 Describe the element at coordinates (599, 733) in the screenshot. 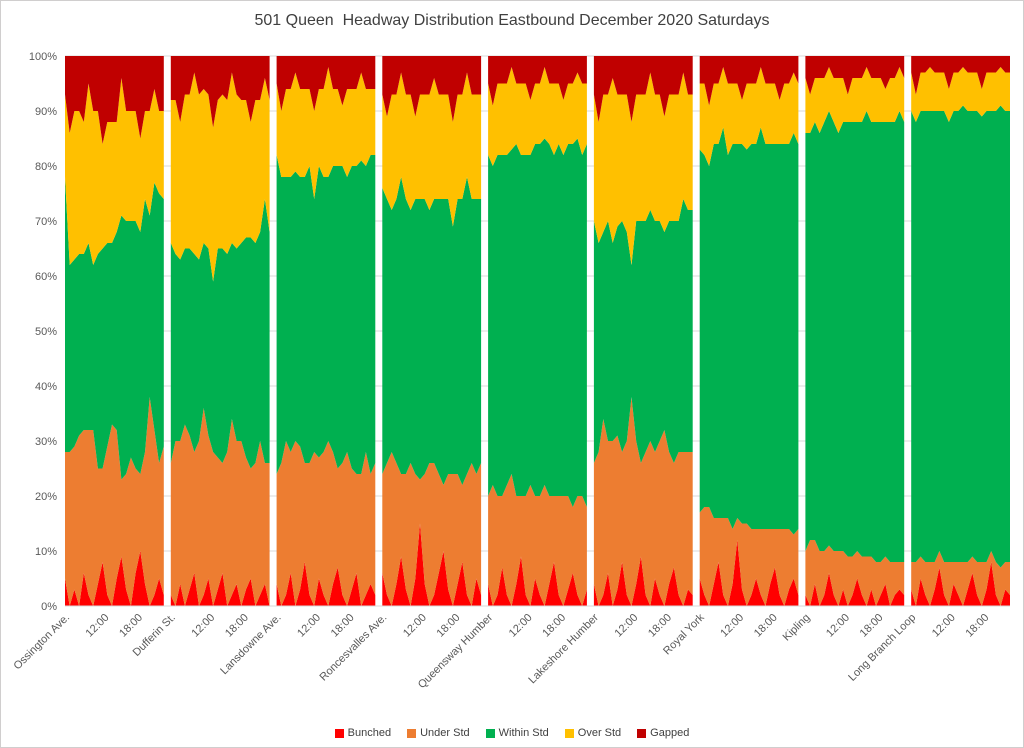

I see `legend-label: Over Std` at that location.